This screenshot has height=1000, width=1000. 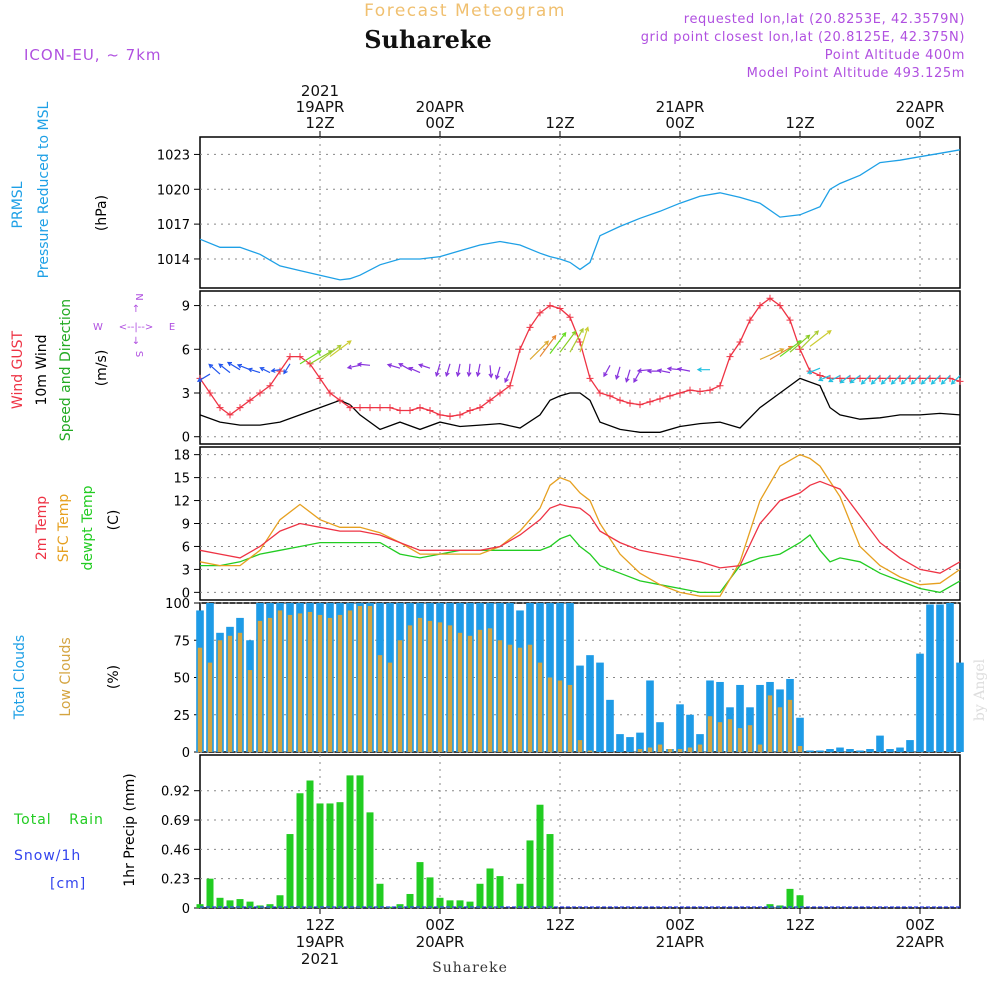 I want to click on total-clouds-label: Total Clouds, so click(x=20, y=677).